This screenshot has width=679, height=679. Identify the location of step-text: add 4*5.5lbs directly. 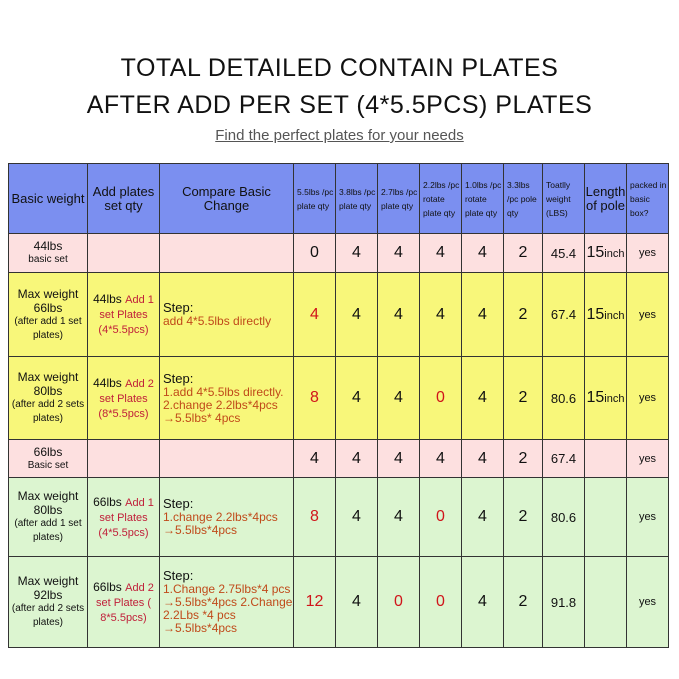
(217, 321).